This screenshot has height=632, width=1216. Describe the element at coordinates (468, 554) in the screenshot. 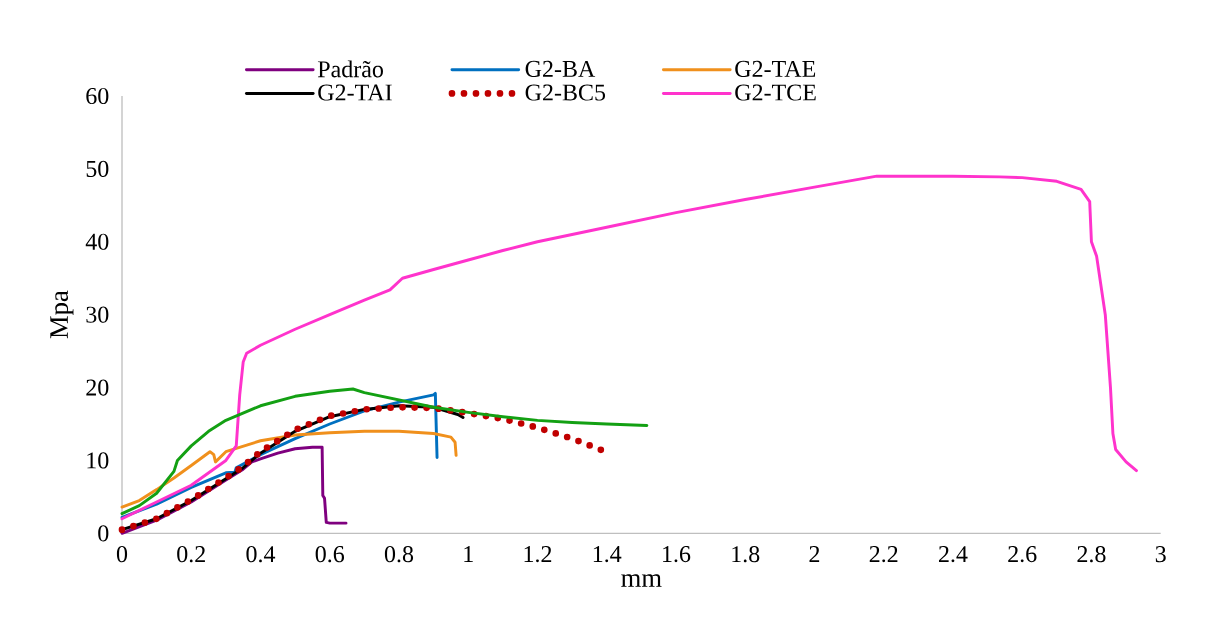

I see `x-tick-label: 1` at that location.